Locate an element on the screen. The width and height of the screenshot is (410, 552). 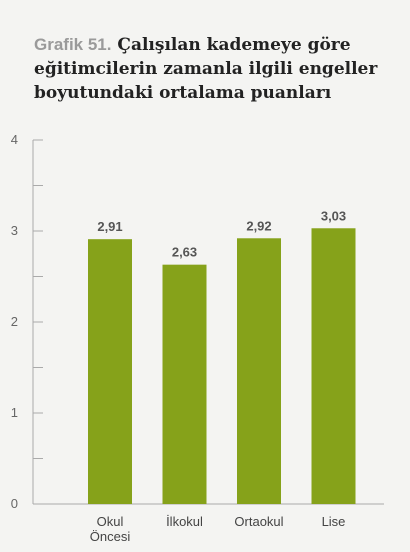
category-label: Okul is located at coordinates (110, 521).